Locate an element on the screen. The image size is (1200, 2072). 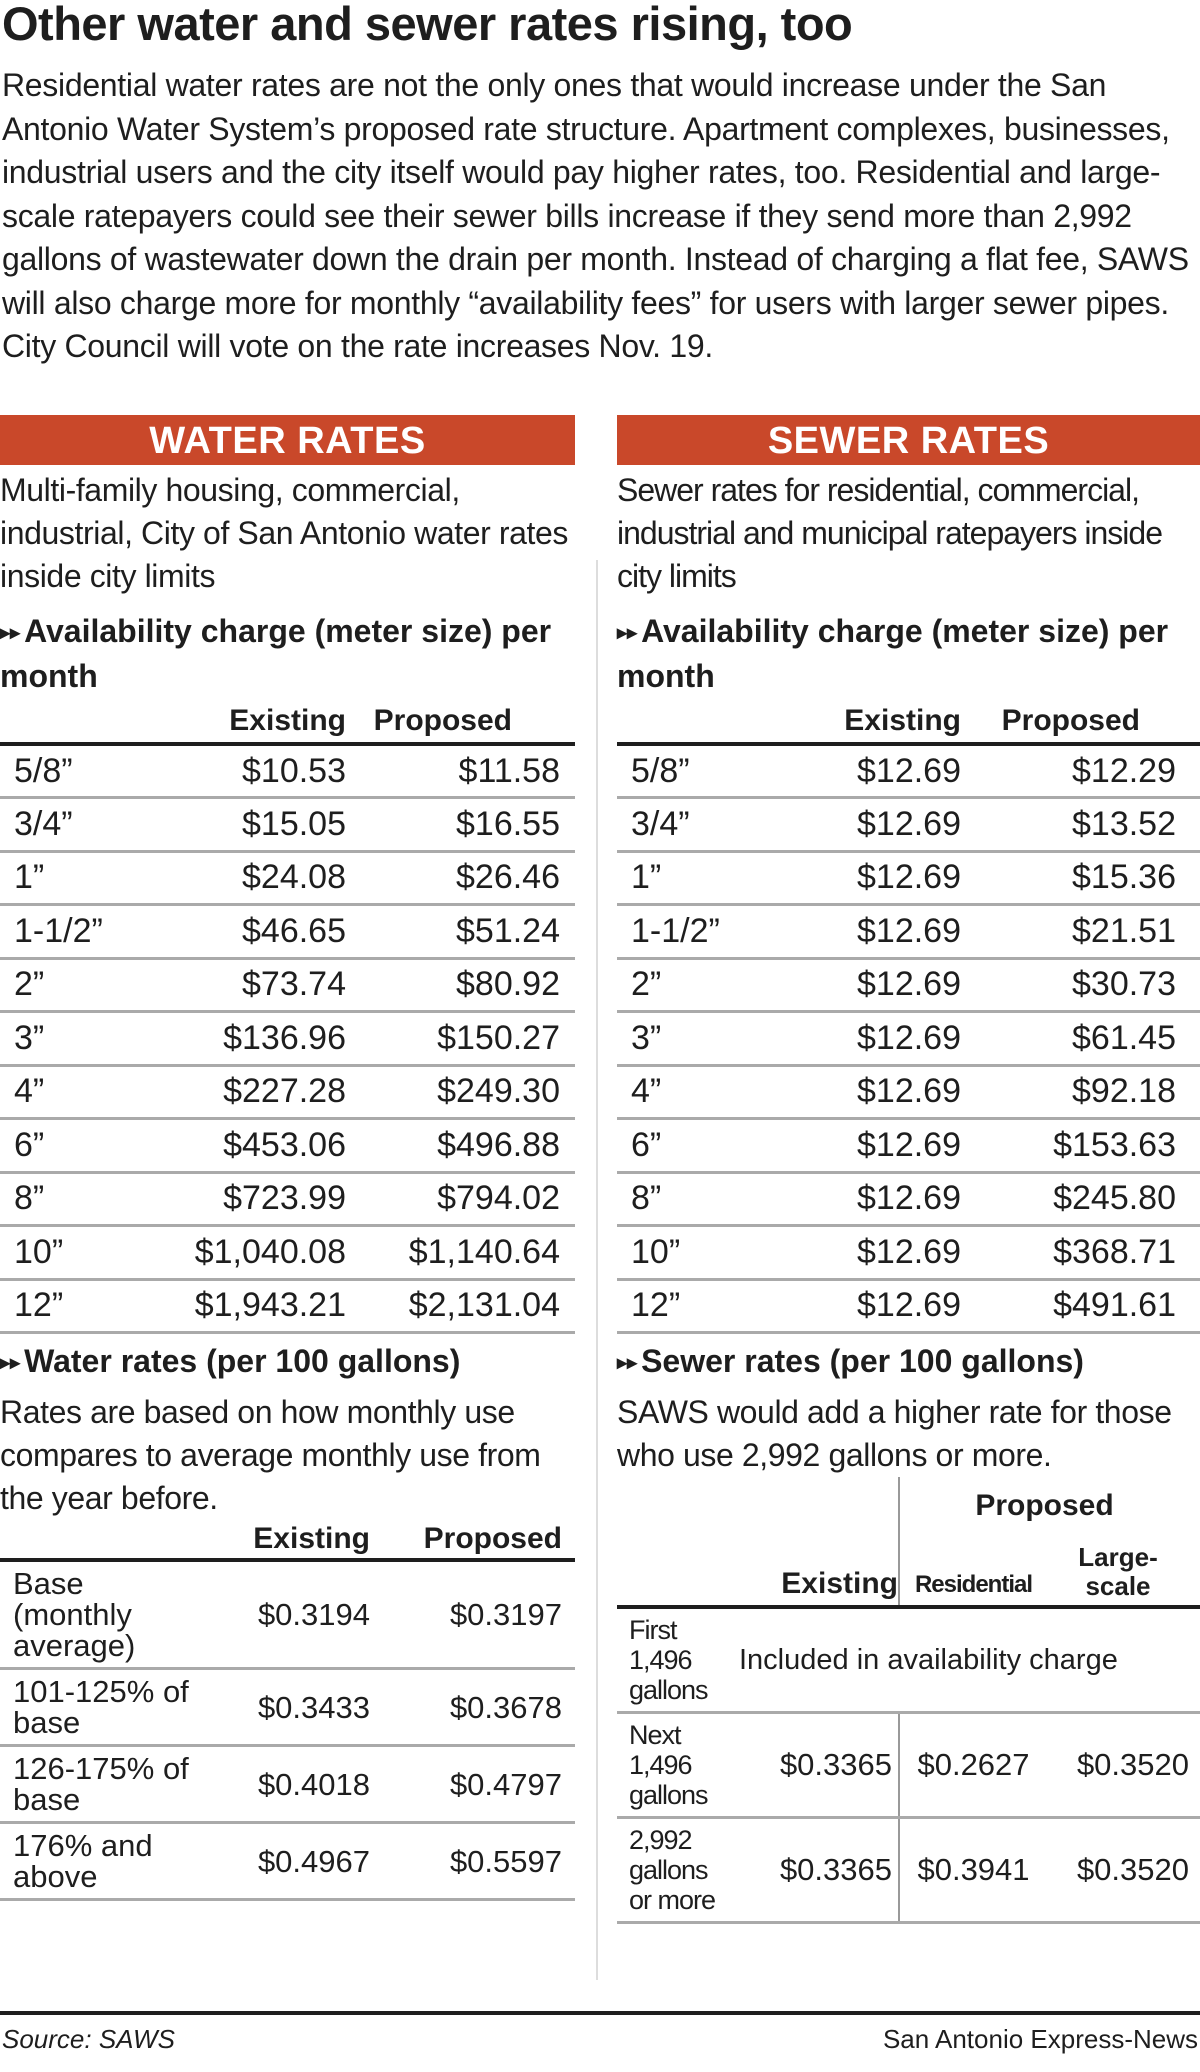
tier-label: Next 1,496 gallons is located at coordinates (667, 1766).